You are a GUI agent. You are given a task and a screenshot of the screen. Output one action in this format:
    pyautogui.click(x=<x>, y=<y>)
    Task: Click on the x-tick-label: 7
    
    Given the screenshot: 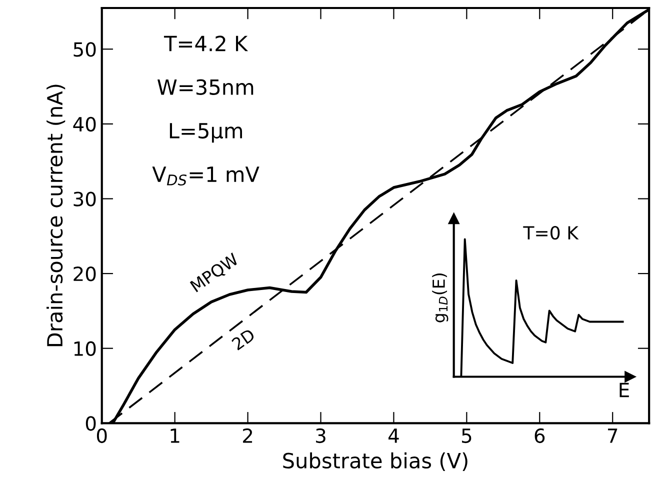 What is the action you would take?
    pyautogui.click(x=613, y=435)
    